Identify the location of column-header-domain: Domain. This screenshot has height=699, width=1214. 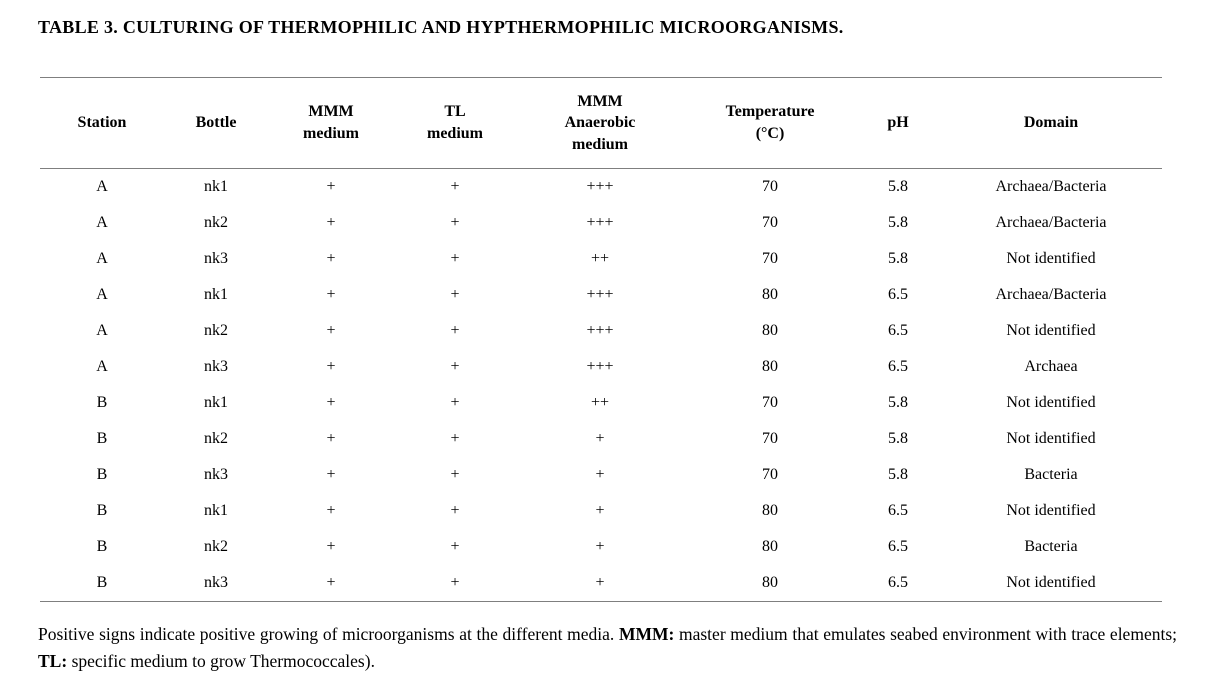
(1051, 123).